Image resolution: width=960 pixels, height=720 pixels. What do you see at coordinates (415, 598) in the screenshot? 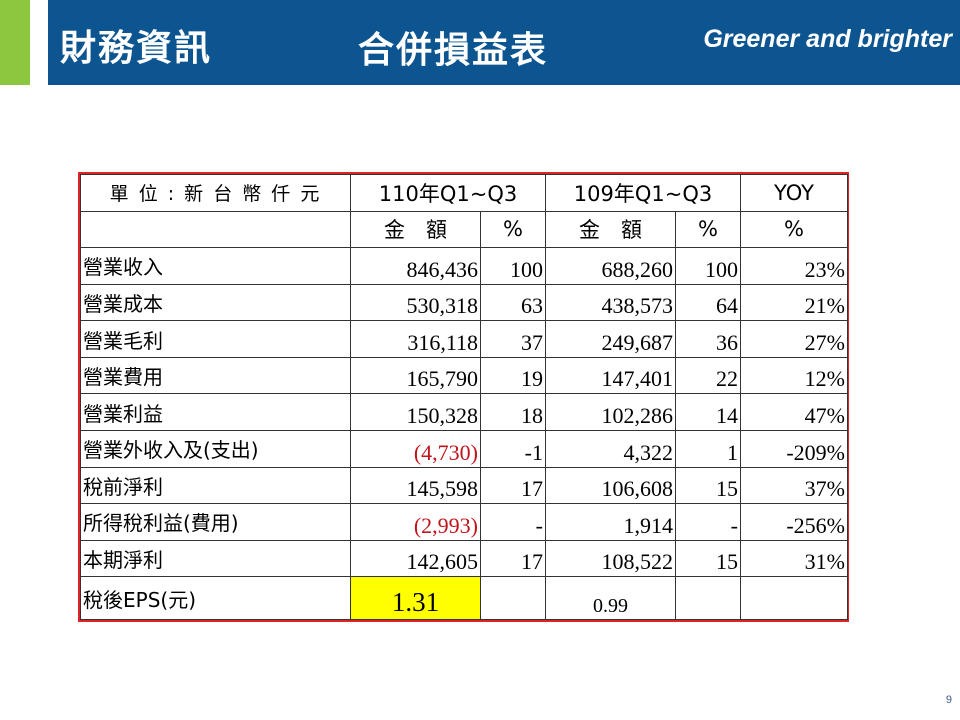
I see `eps-current: 1.31` at bounding box center [415, 598].